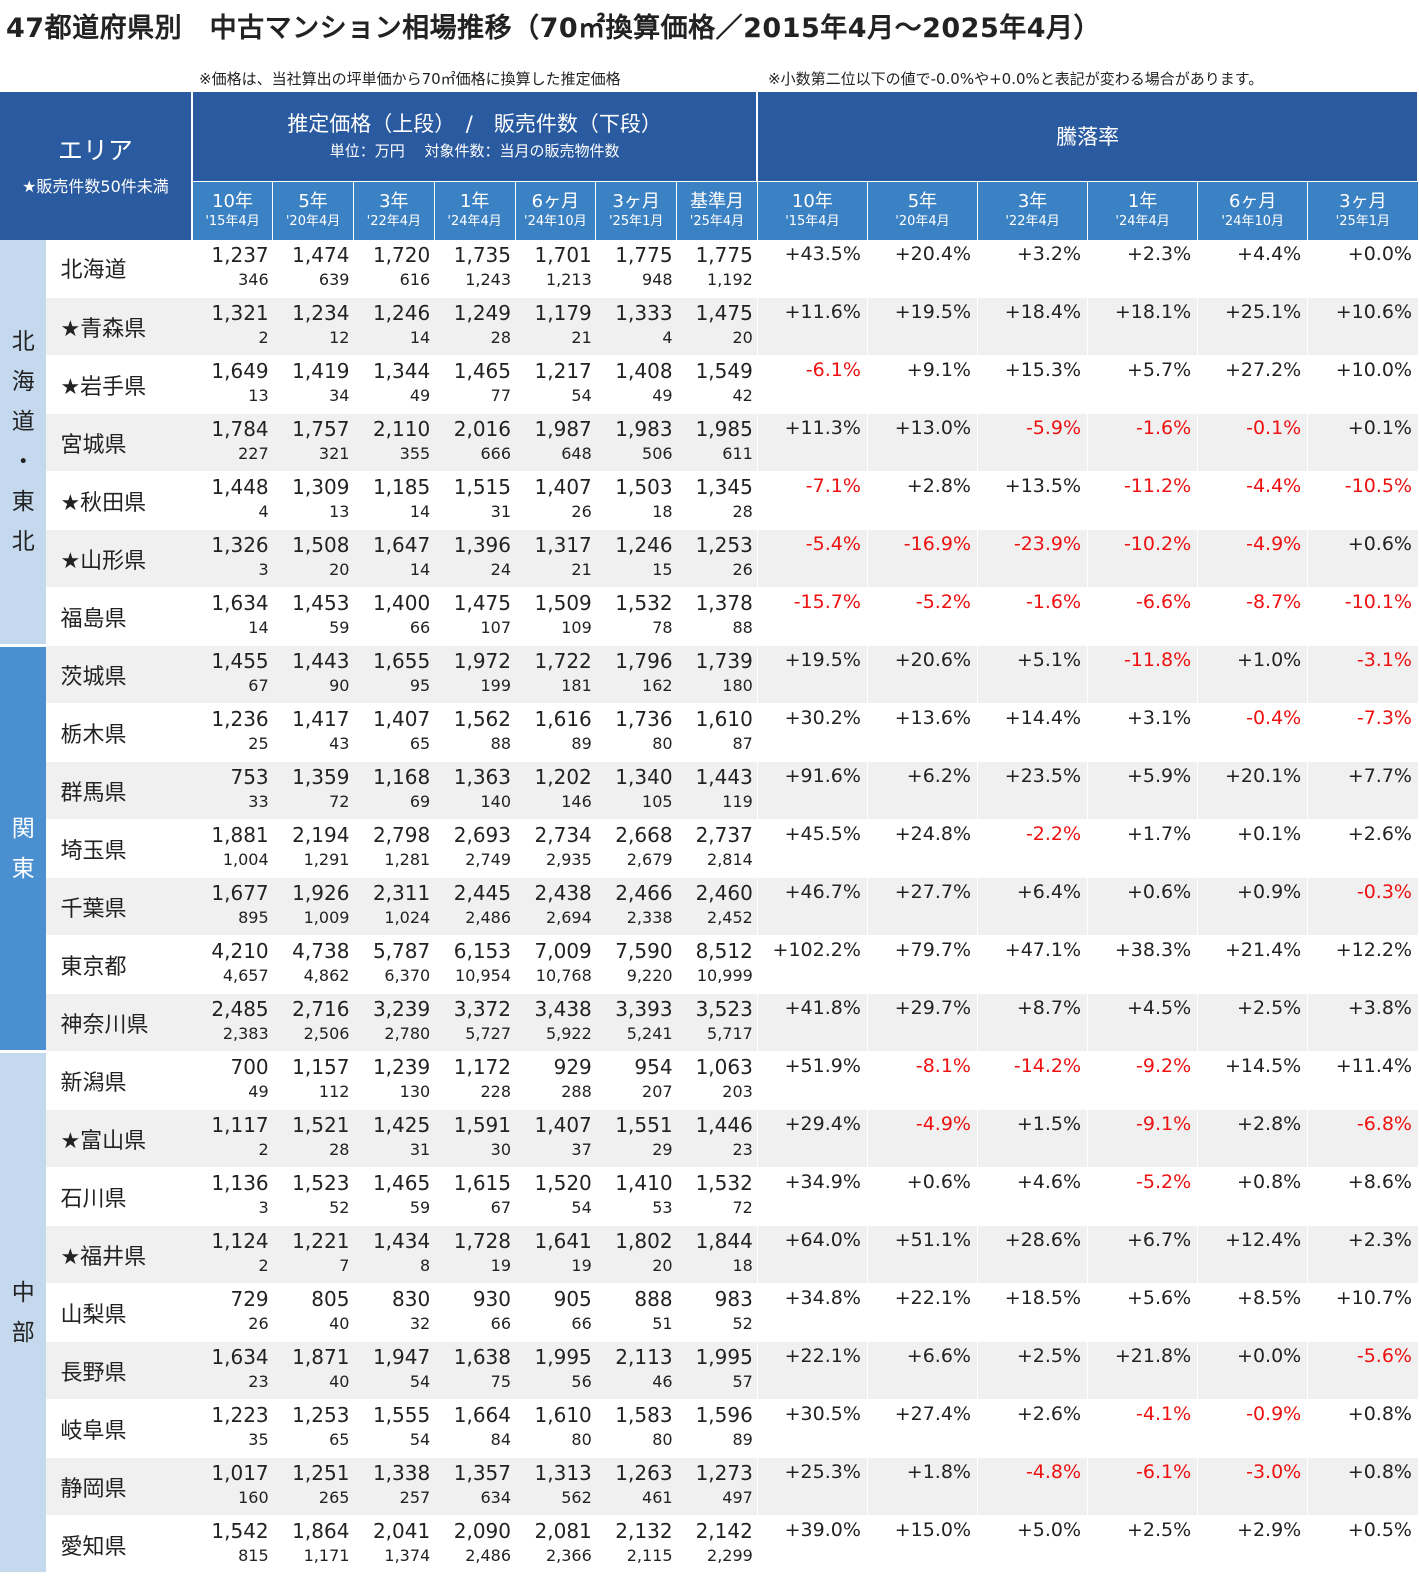  Describe the element at coordinates (730, 1555) in the screenshot. I see `listing-count: 2,299` at that location.